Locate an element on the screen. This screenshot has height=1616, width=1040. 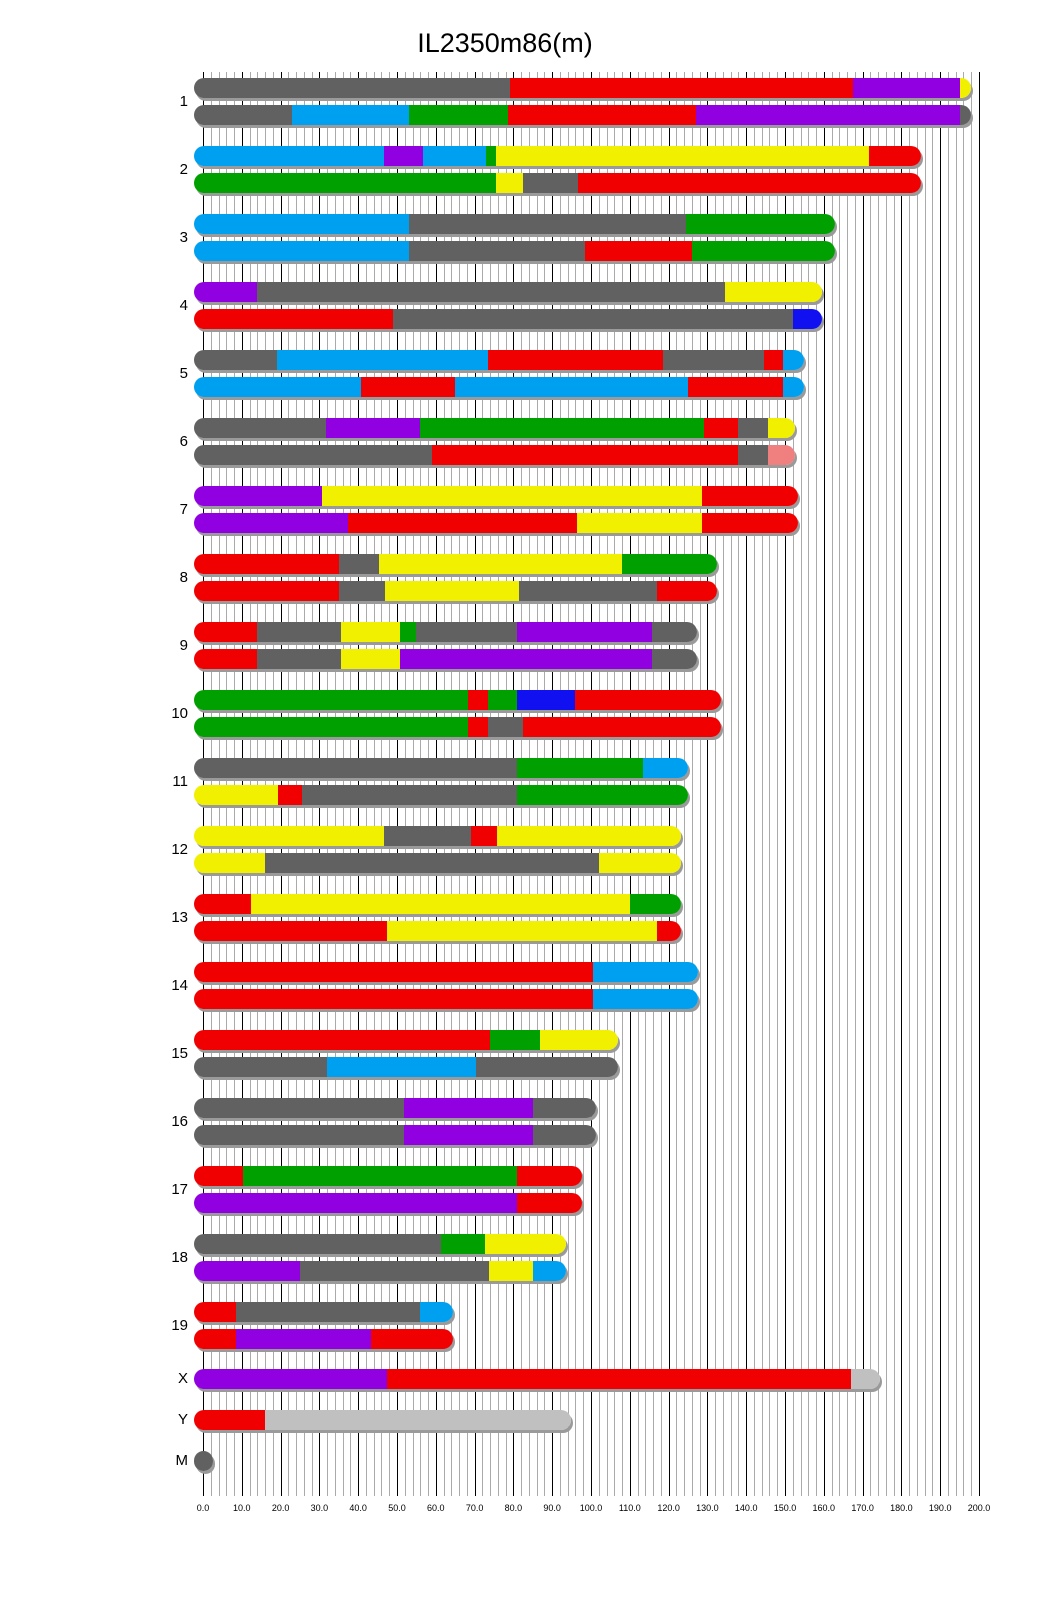
x-tick-label: 60.0 is located at coordinates (436, 1508).